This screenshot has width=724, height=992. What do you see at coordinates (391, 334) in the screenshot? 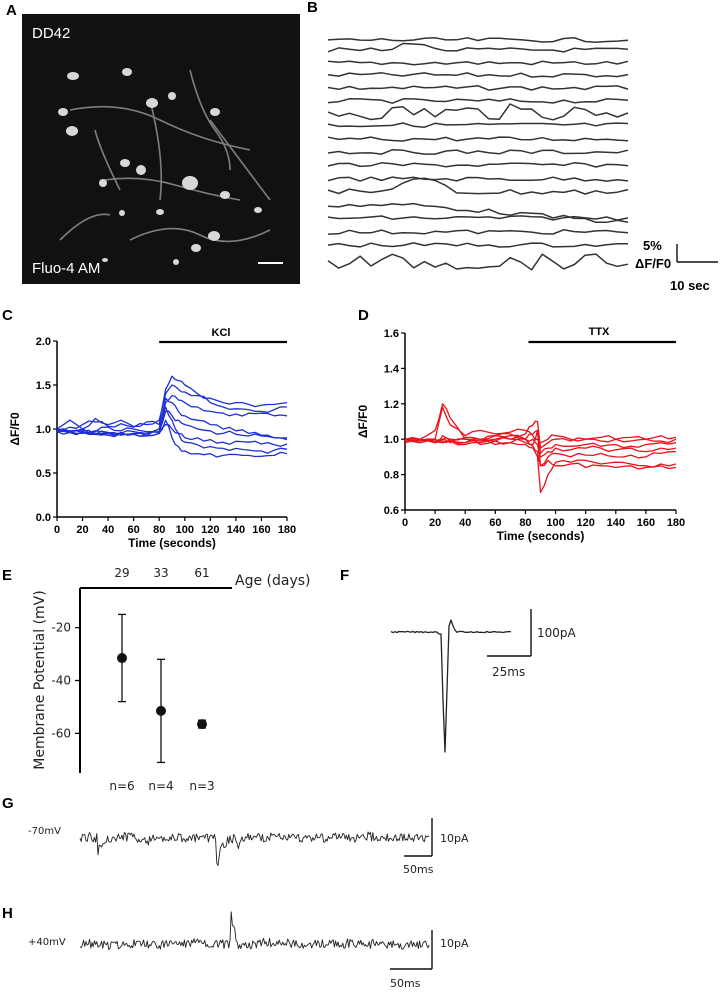
I see `y-tick-label: 1.6` at bounding box center [391, 334].